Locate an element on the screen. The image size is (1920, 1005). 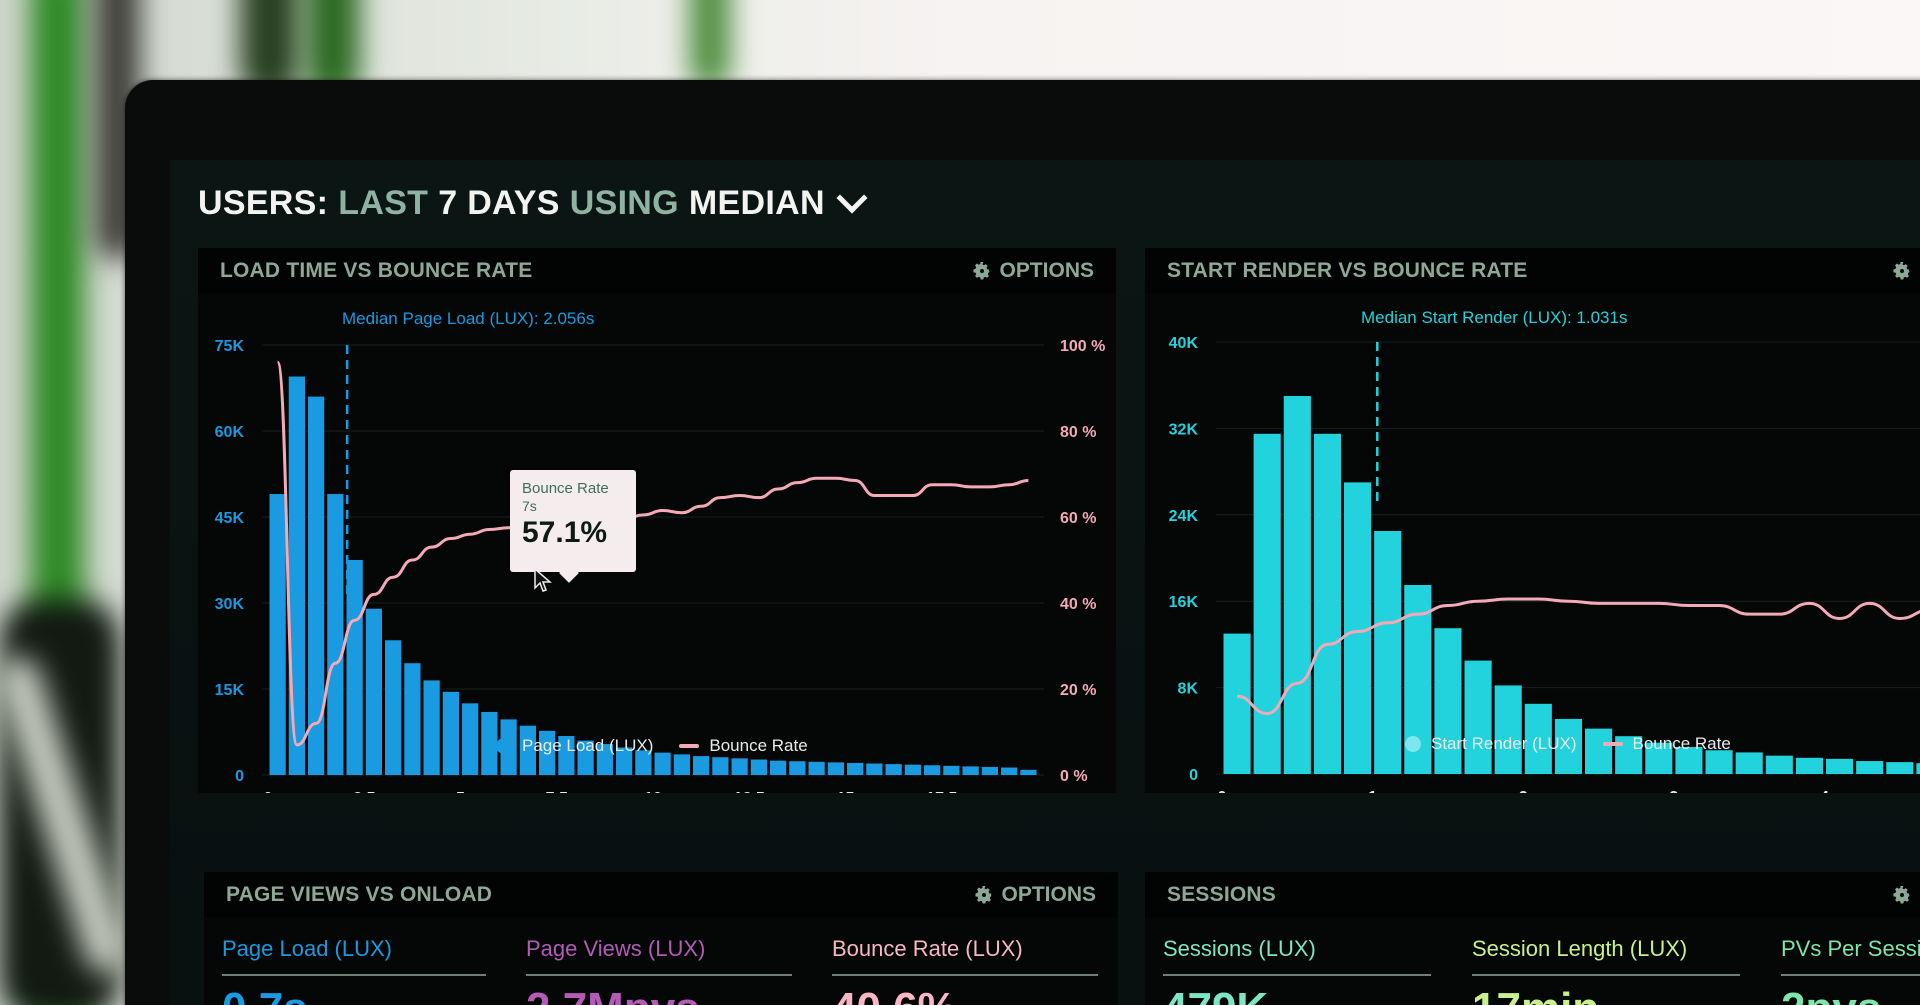
y-axis-tick: 30K is located at coordinates (230, 604).